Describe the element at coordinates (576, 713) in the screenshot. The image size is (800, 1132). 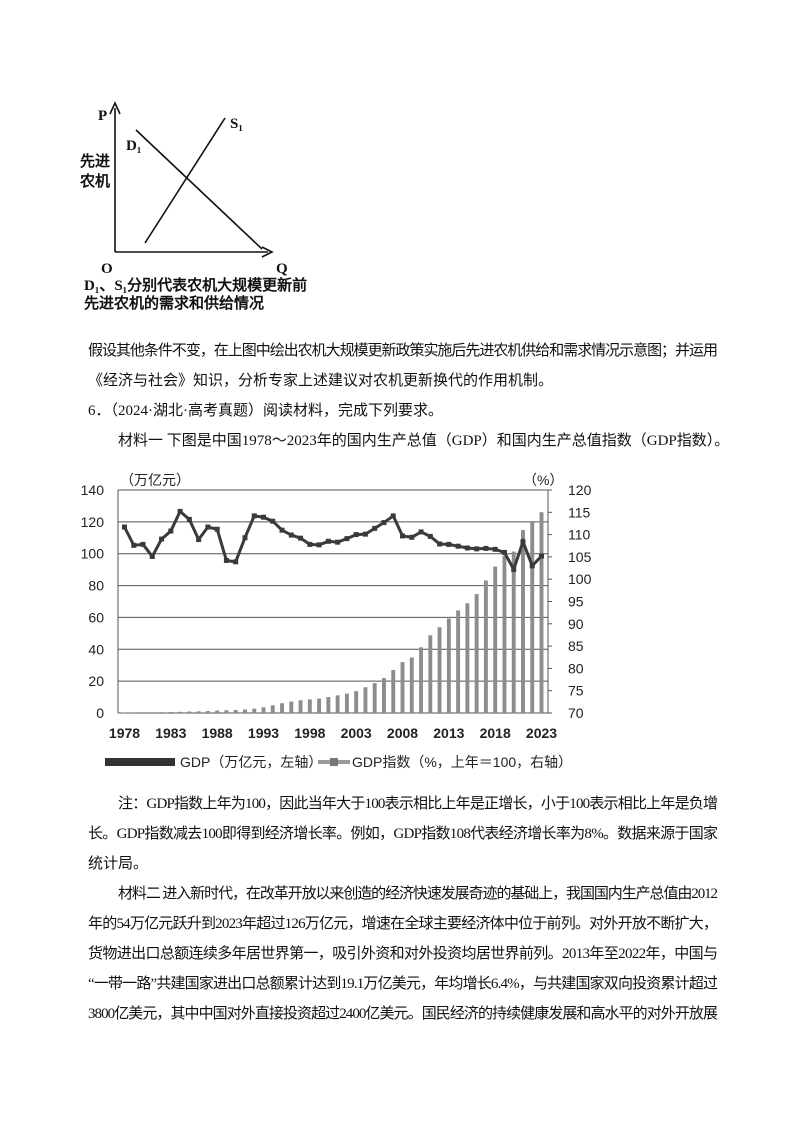
I see `y2-tick-label: 70` at that location.